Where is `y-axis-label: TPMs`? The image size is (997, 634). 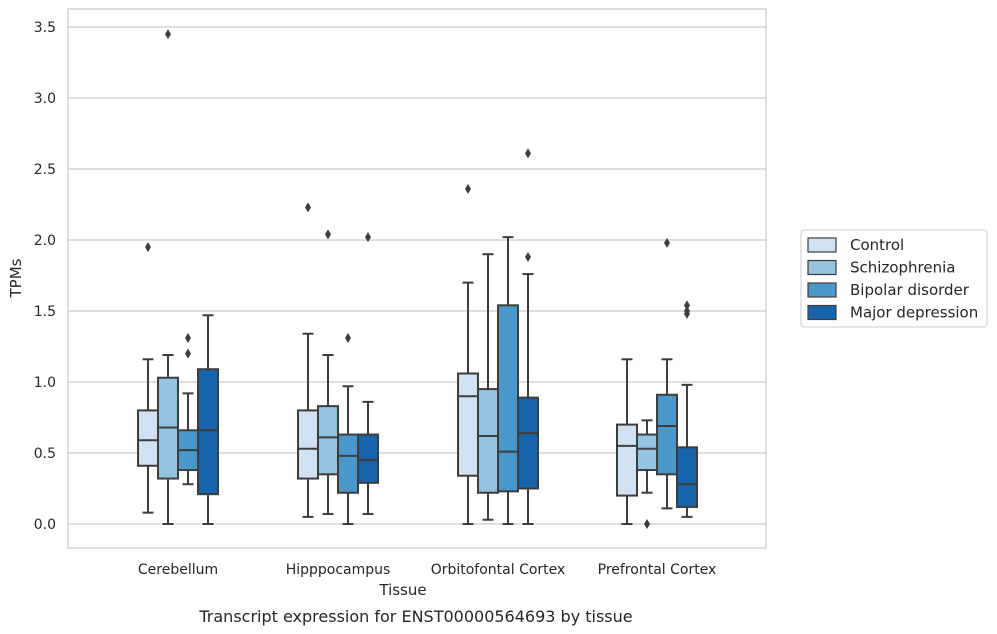 y-axis-label: TPMs is located at coordinates (16, 278).